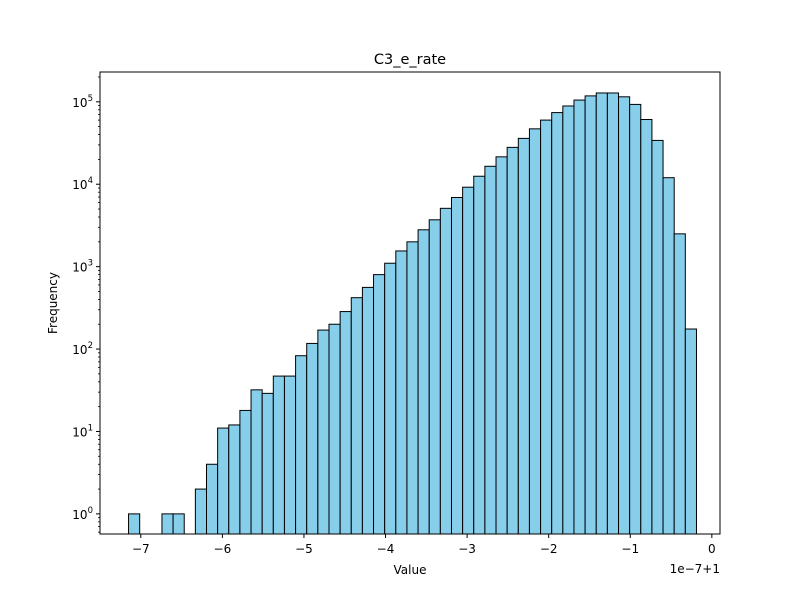  What do you see at coordinates (223, 549) in the screenshot?
I see `x-tick-label: −6` at bounding box center [223, 549].